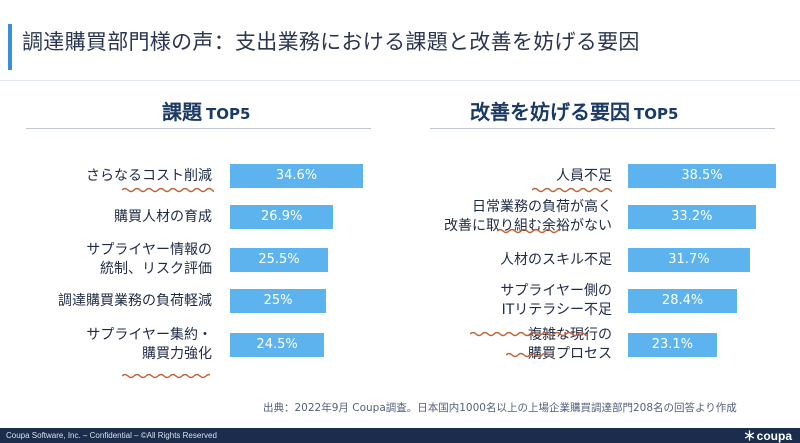 The image size is (800, 443). I want to click on category-label: 購買人材の育成, so click(163, 217).